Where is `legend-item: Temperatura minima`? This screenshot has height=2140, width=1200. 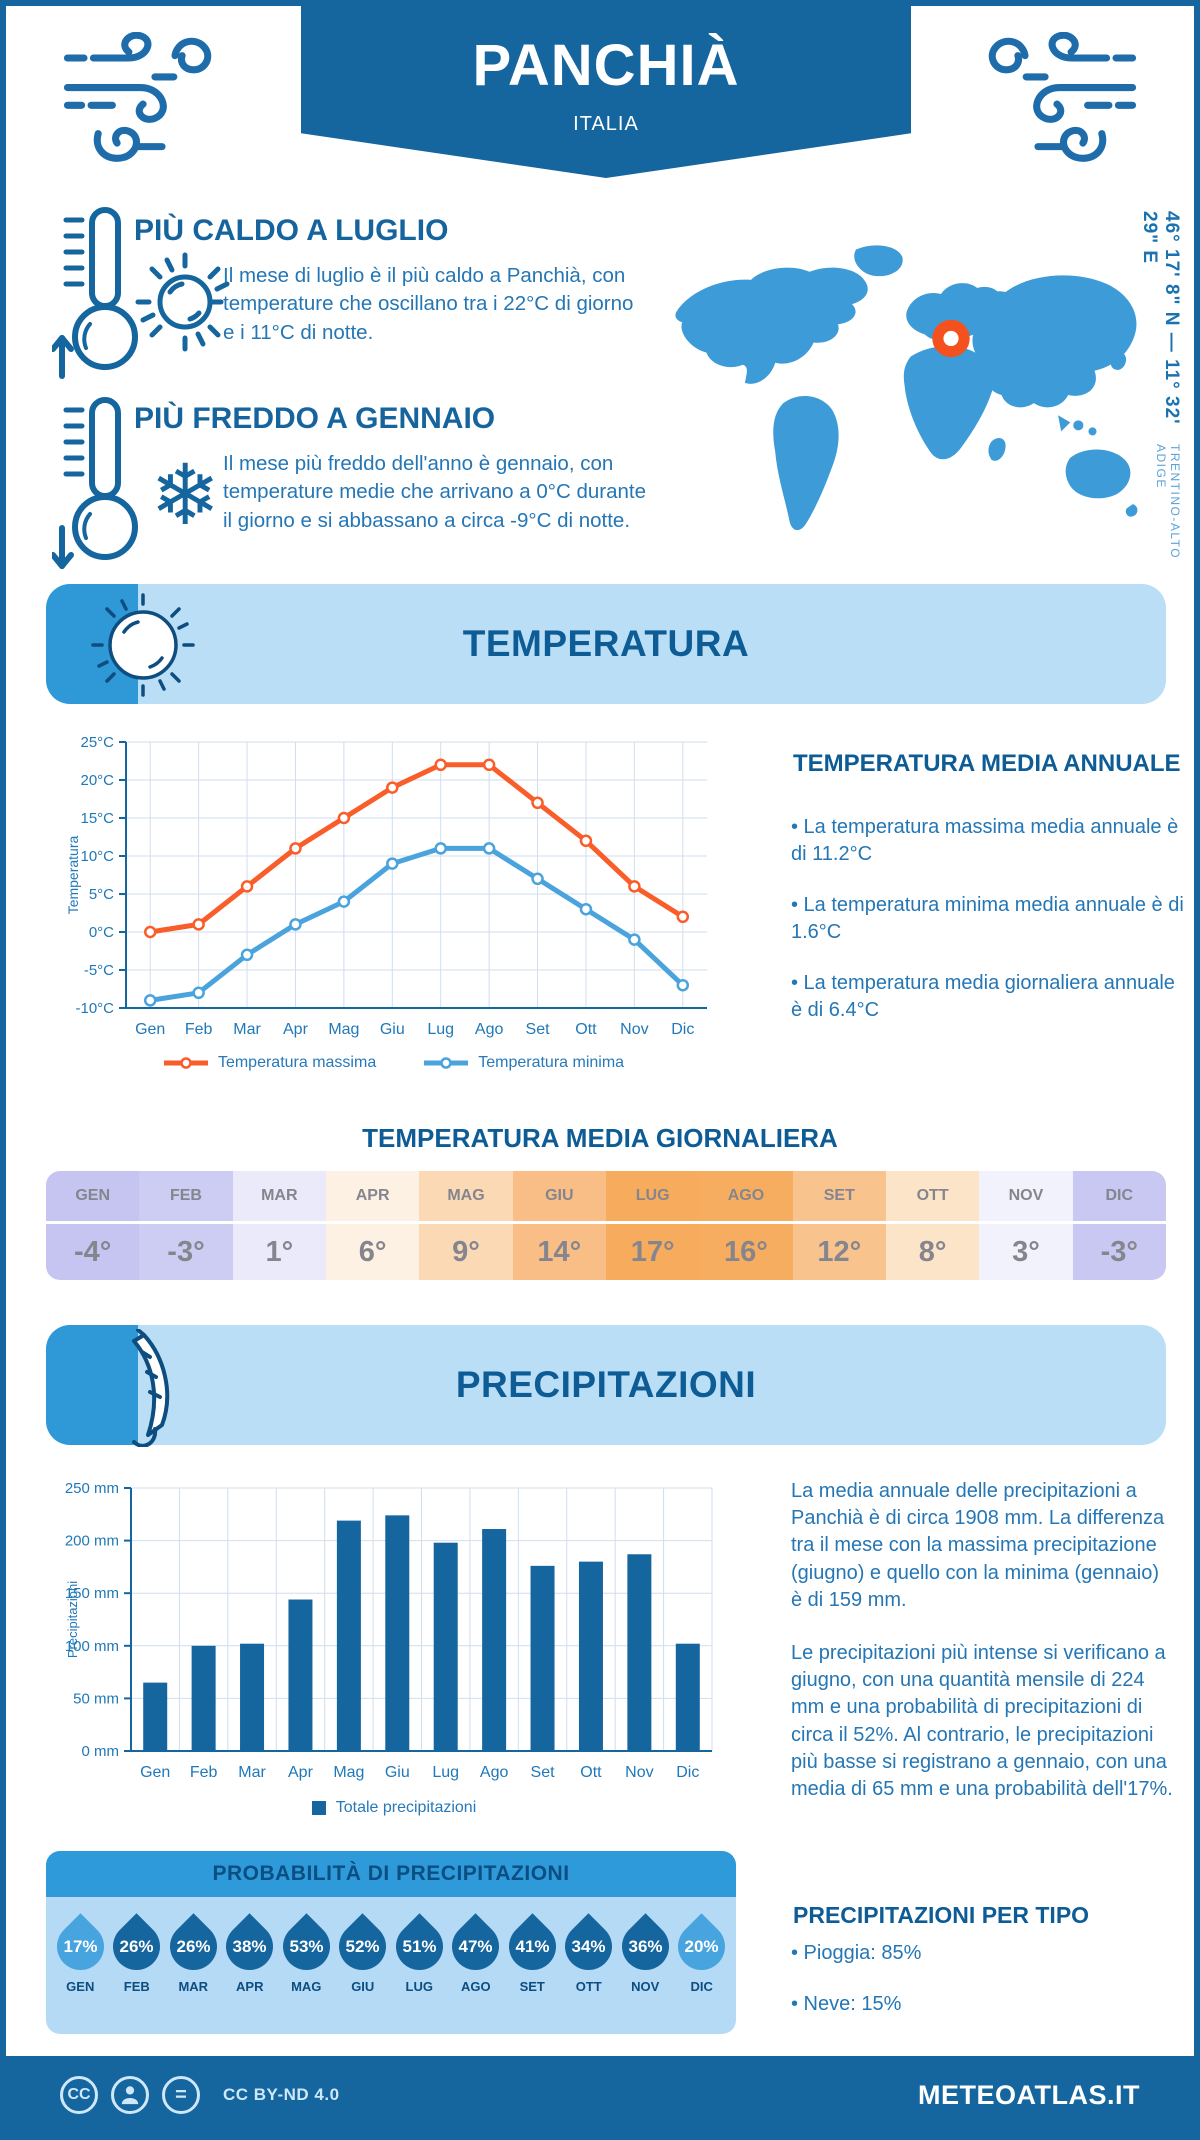
legend-item: Temperatura minima is located at coordinates (524, 1063).